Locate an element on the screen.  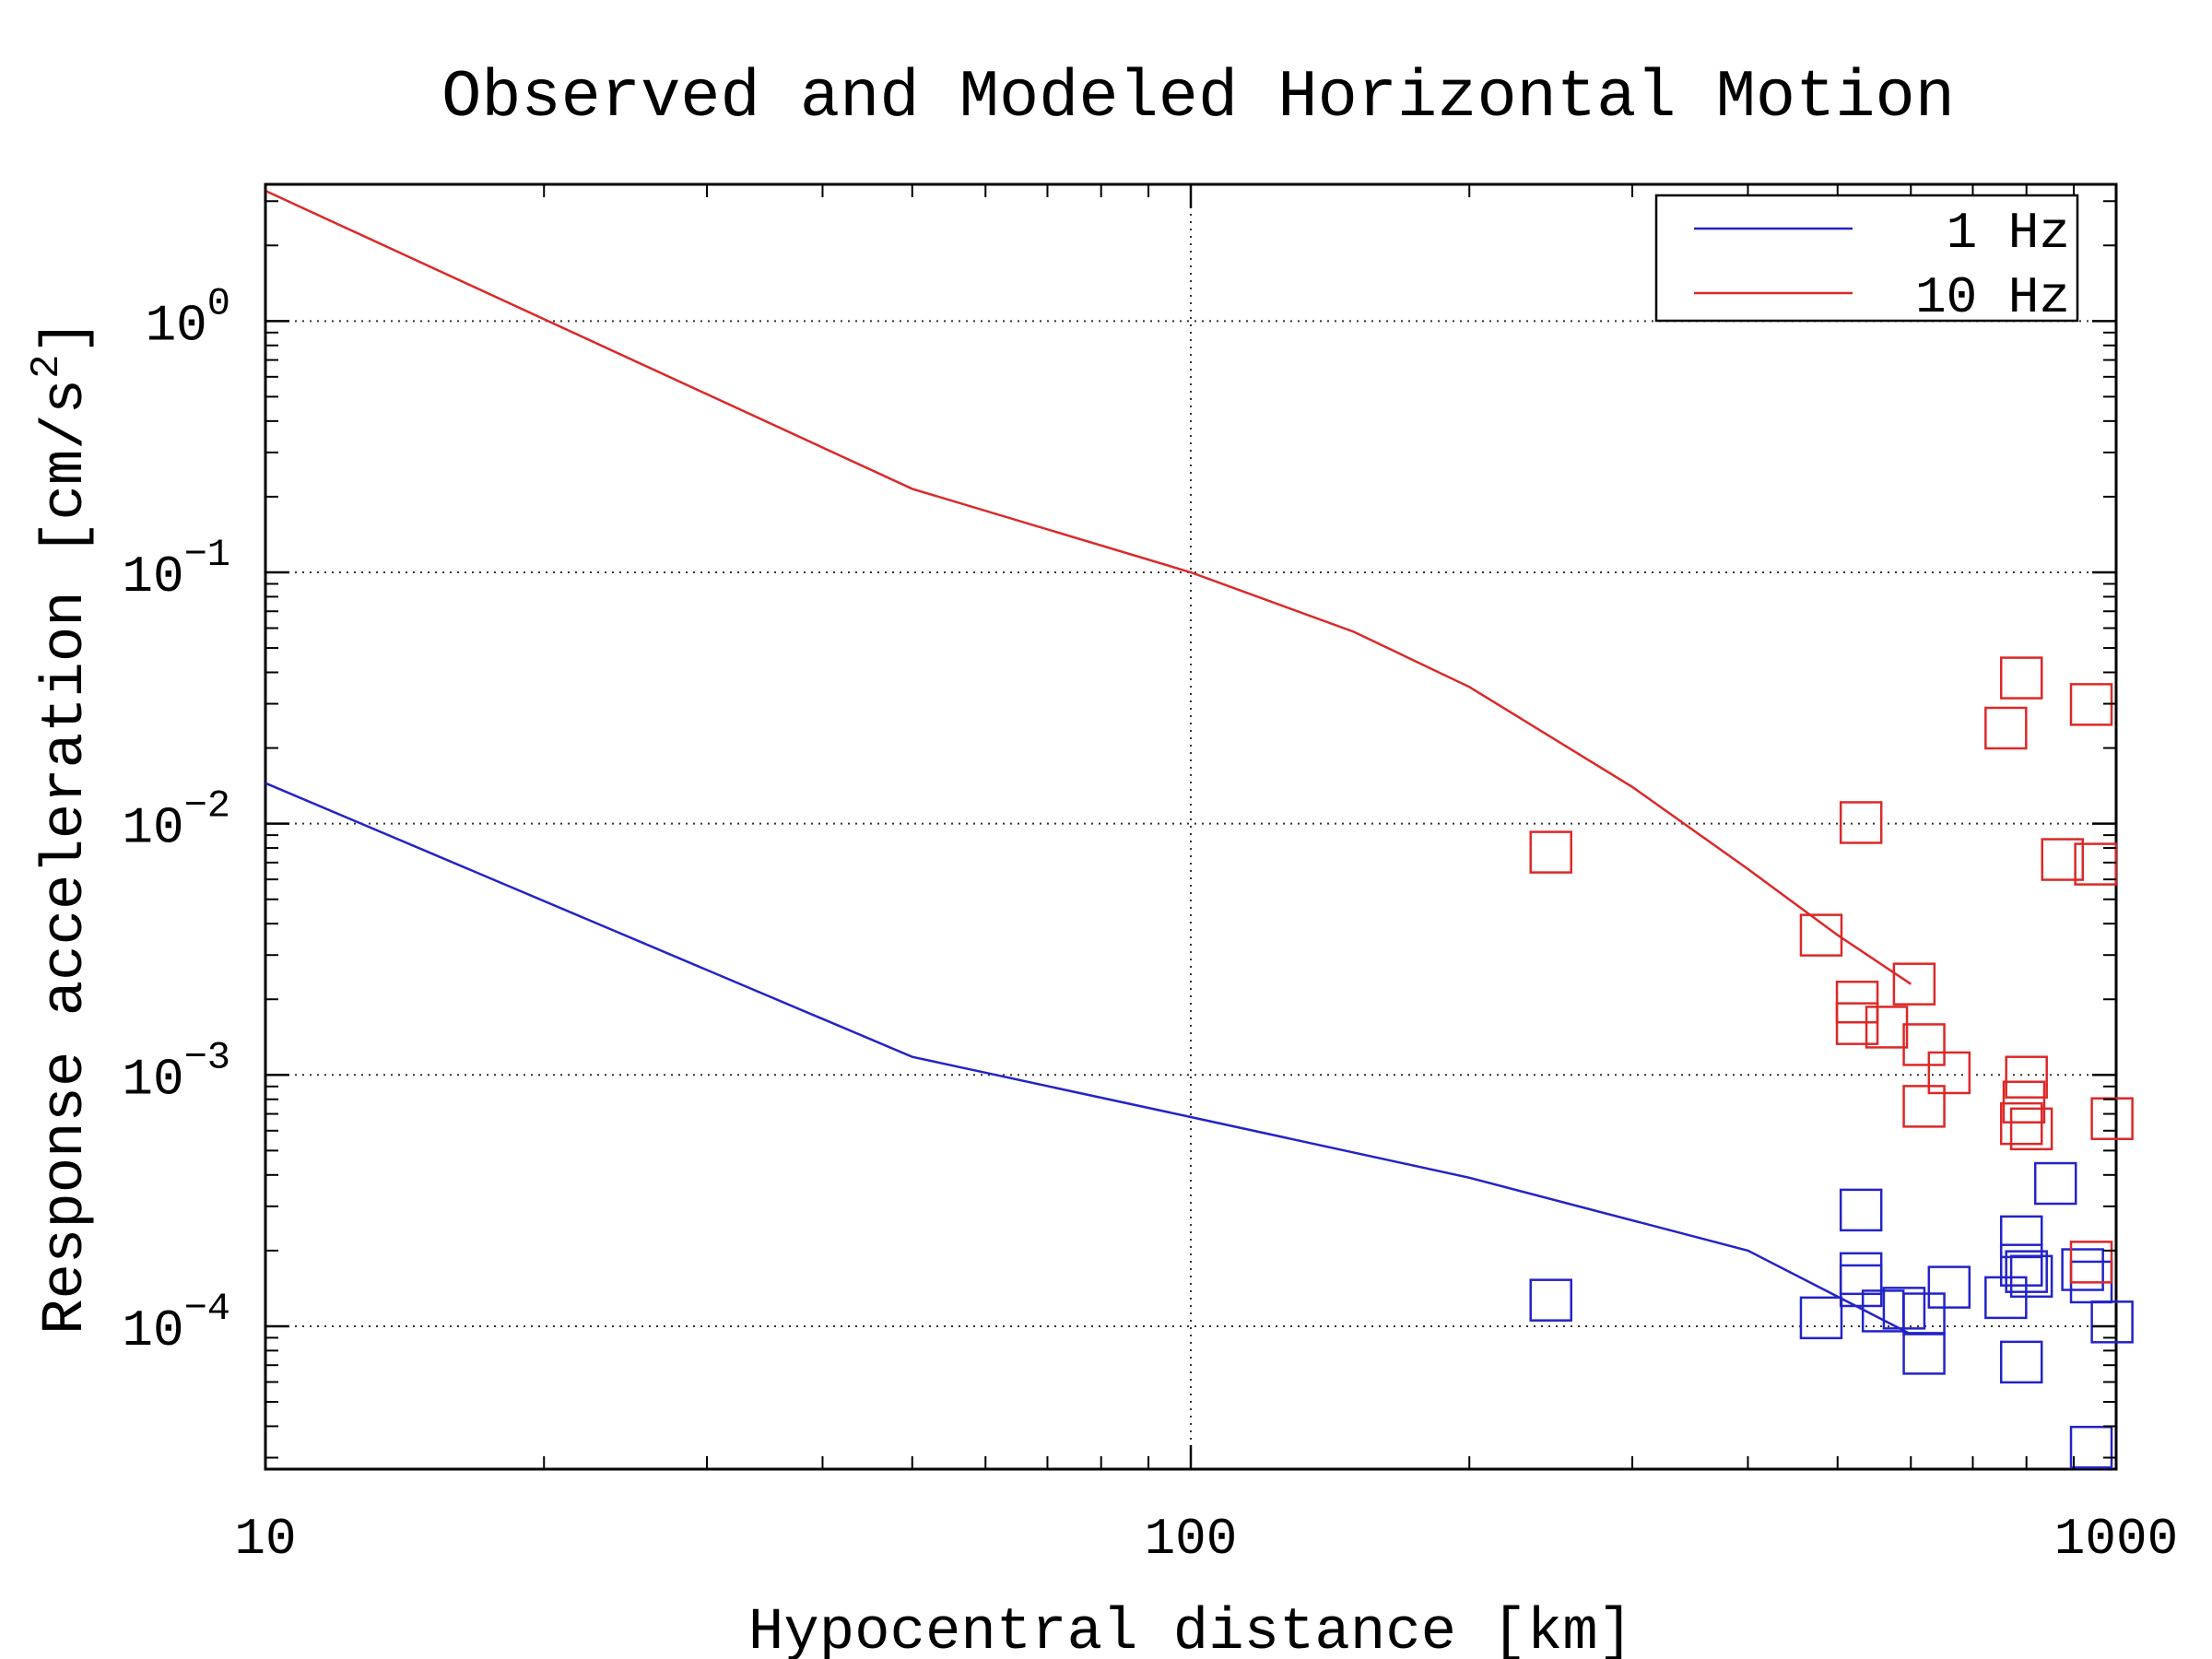
y-tick-label: 10⁻² is located at coordinates (176, 821).